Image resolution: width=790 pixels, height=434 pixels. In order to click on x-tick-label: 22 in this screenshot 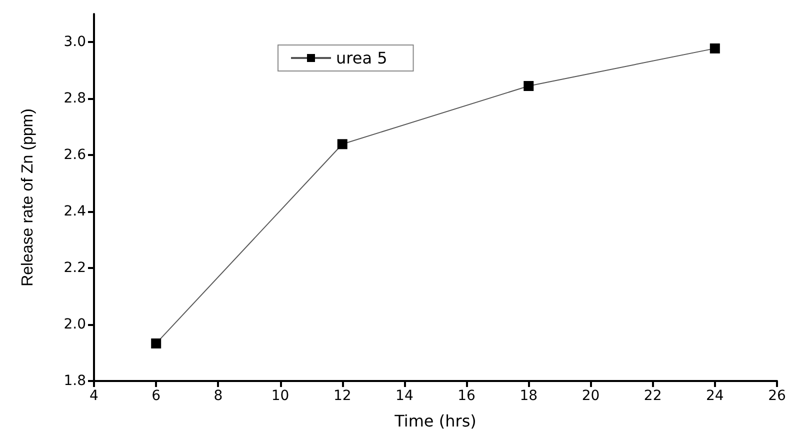, I will do `click(653, 396)`.